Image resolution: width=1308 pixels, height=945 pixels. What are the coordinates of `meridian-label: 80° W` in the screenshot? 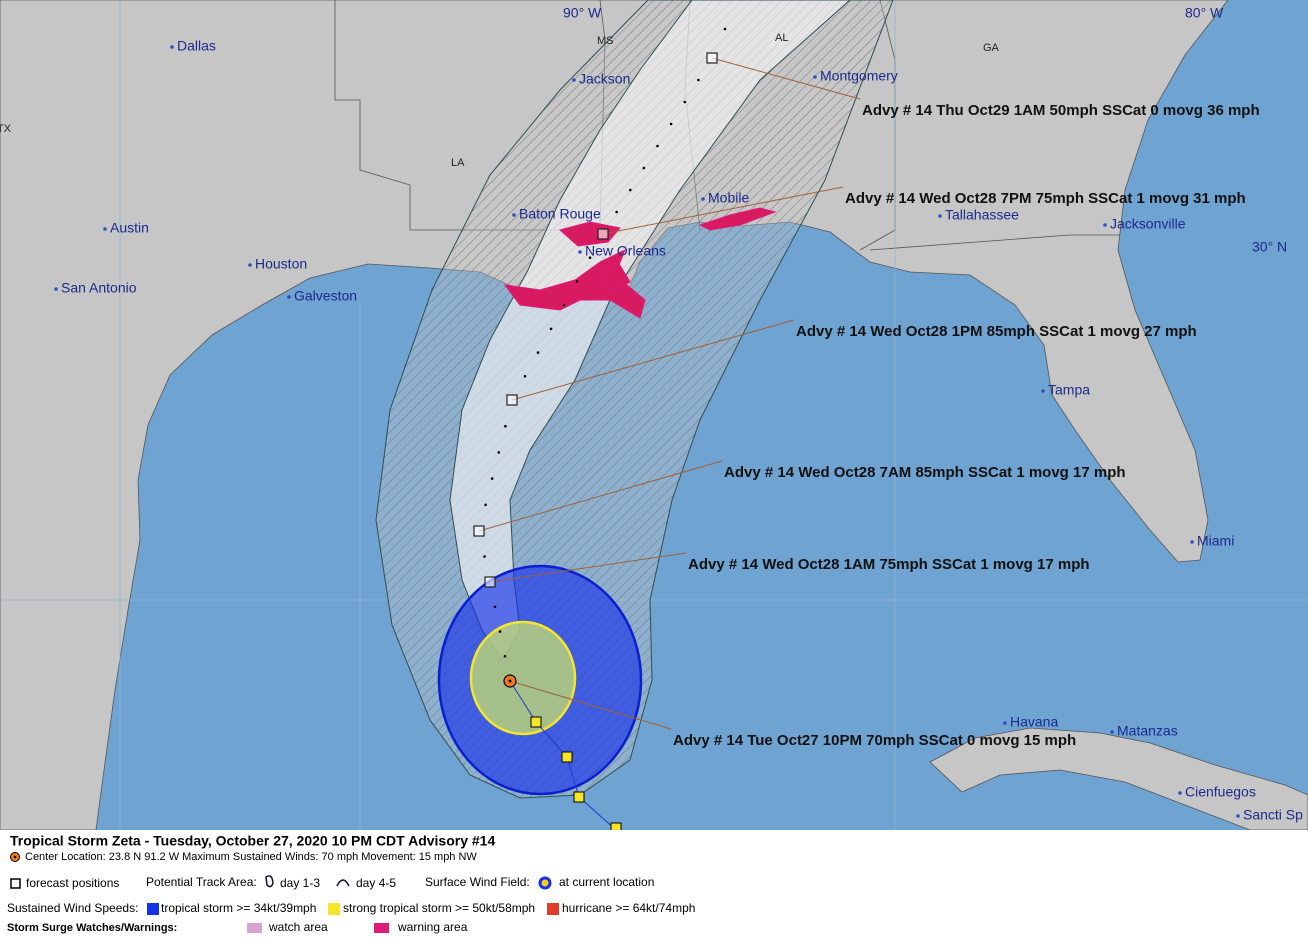 It's located at (1204, 13).